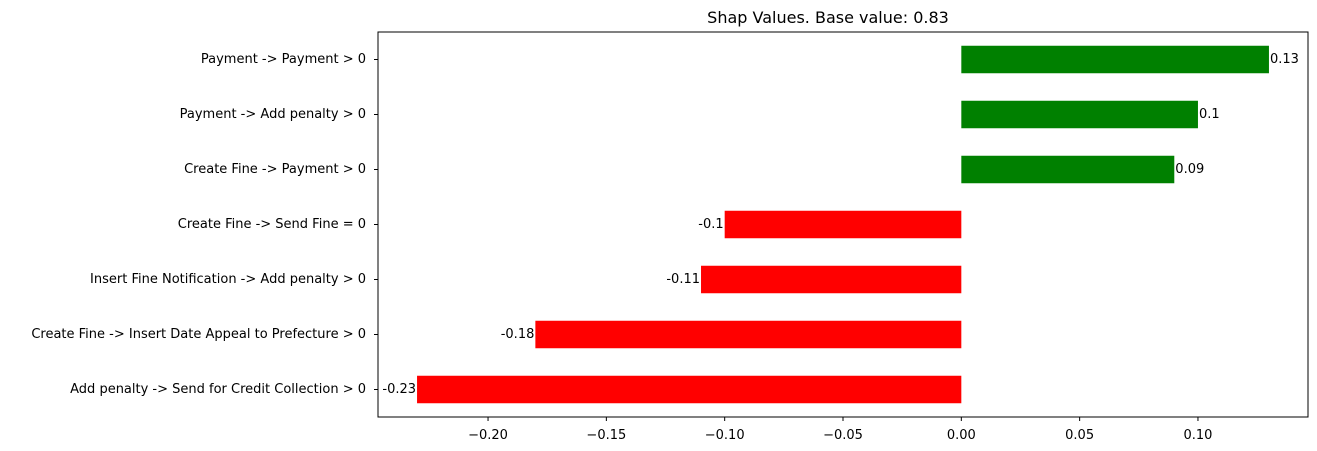 This screenshot has width=1317, height=451. Describe the element at coordinates (961, 435) in the screenshot. I see `x-tick-label: 0.00` at that location.